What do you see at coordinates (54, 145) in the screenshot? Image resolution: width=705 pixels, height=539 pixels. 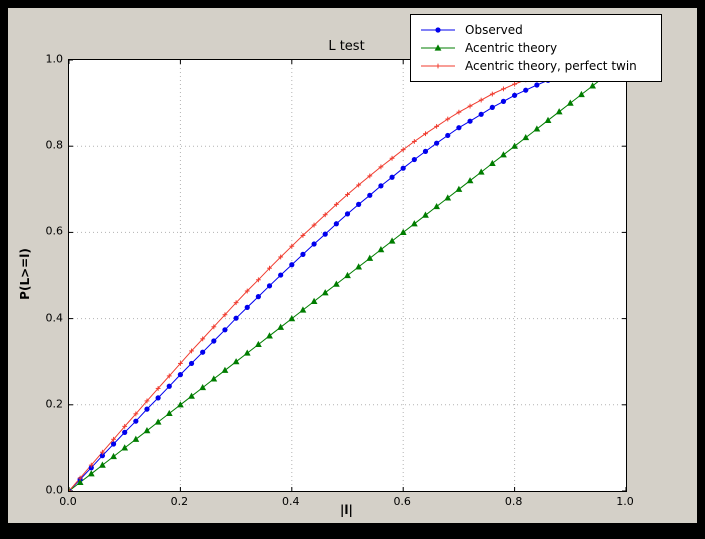 I see `y-tick-label: 0.8` at bounding box center [54, 145].